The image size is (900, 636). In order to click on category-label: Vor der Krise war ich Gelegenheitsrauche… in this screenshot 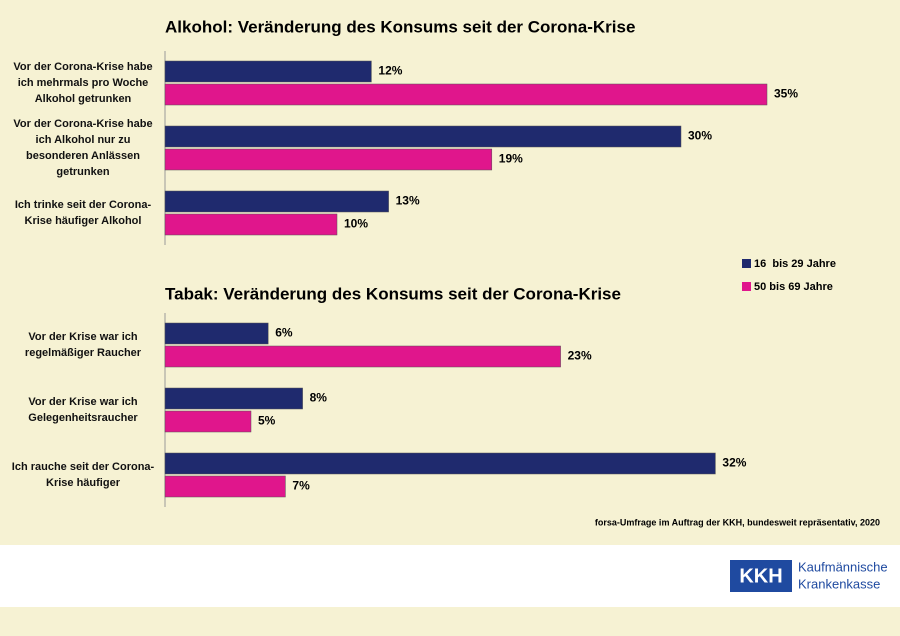, I will do `click(83, 410)`.